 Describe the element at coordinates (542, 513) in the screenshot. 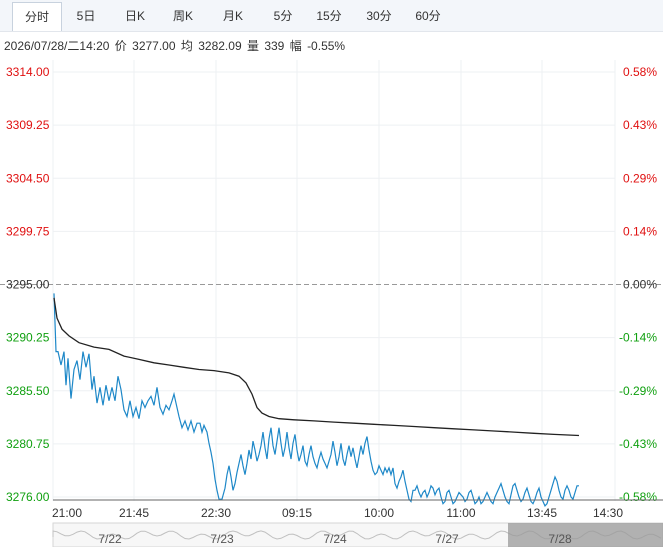

I see `x-tick-label: 13:45` at that location.